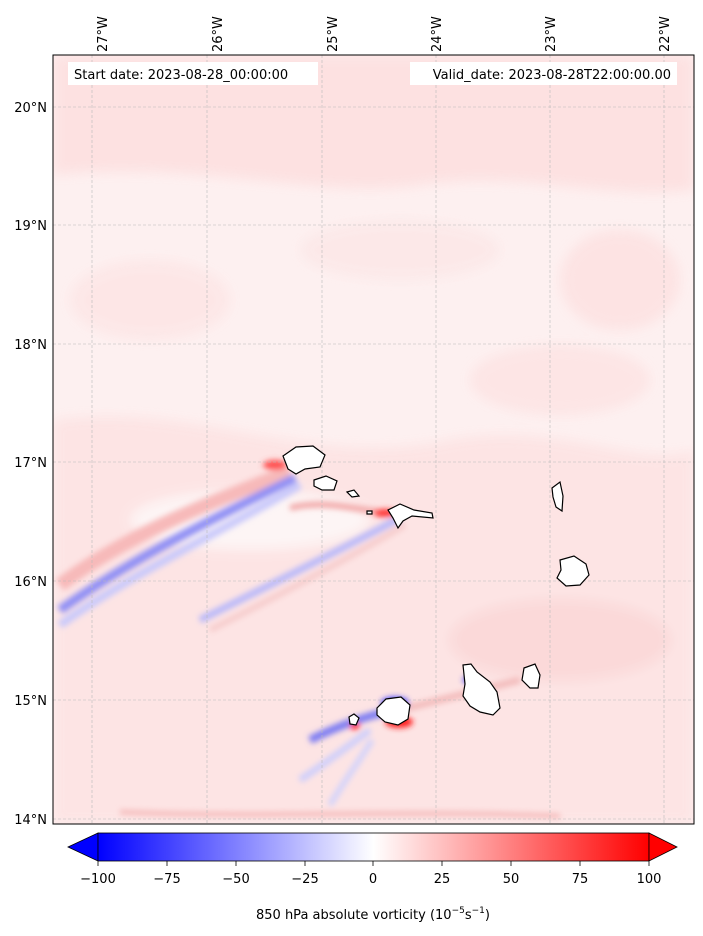  I want to click on island-maio, so click(531, 676).